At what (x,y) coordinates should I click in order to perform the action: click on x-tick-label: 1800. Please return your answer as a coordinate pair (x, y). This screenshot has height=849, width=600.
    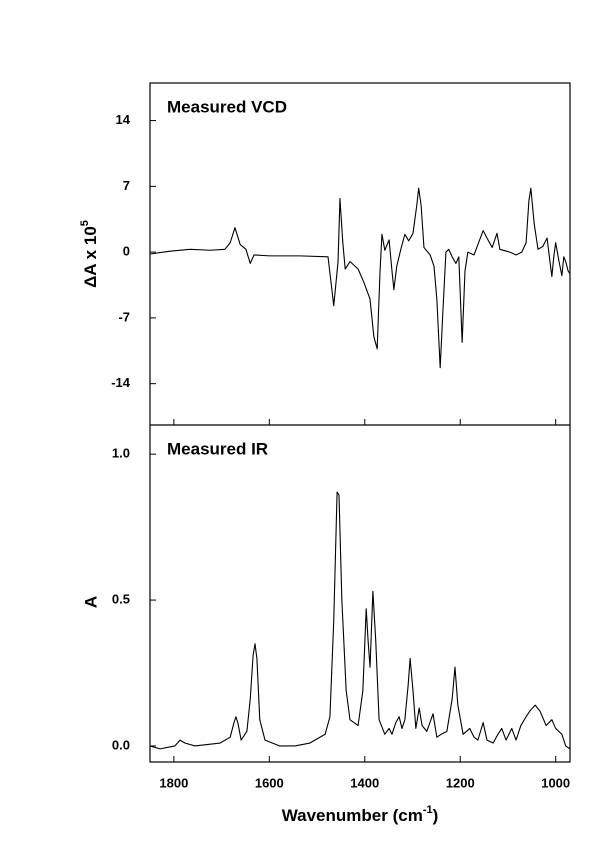
    Looking at the image, I should click on (173, 782).